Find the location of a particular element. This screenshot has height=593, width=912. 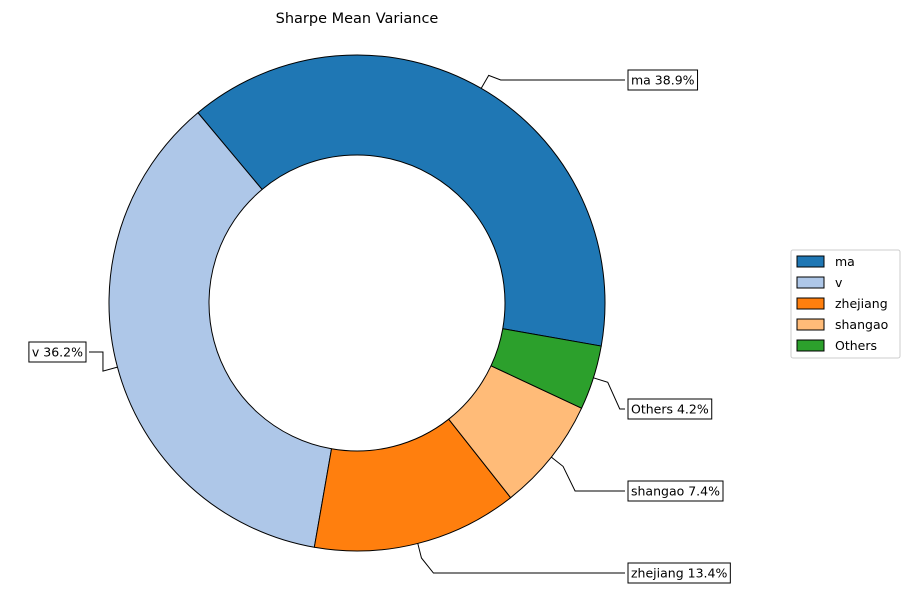

callout-box-shangao is located at coordinates (675, 491).